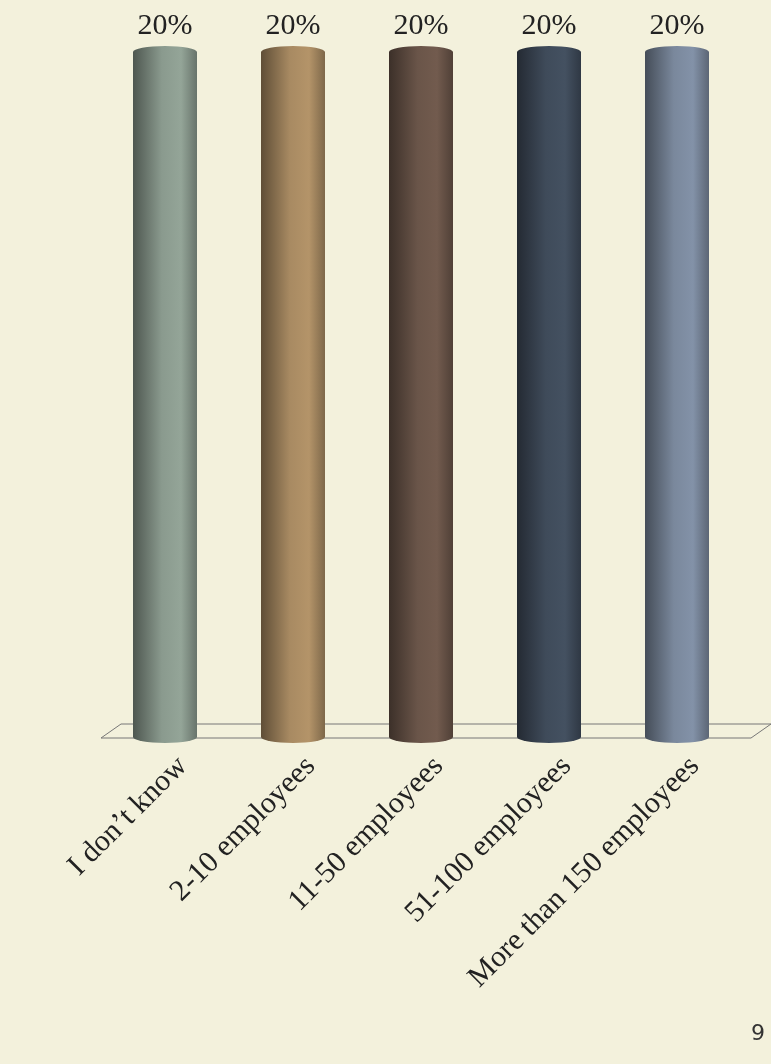 Image resolution: width=771 pixels, height=1064 pixels. I want to click on text: 9, so click(758, 1032).